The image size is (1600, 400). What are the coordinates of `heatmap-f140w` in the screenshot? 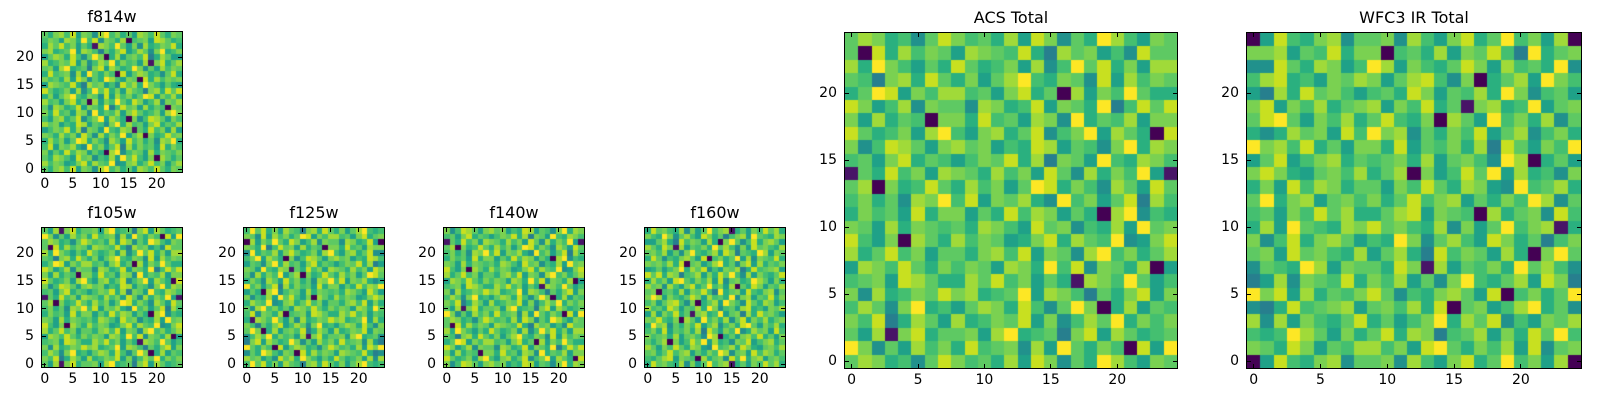 It's located at (514, 297).